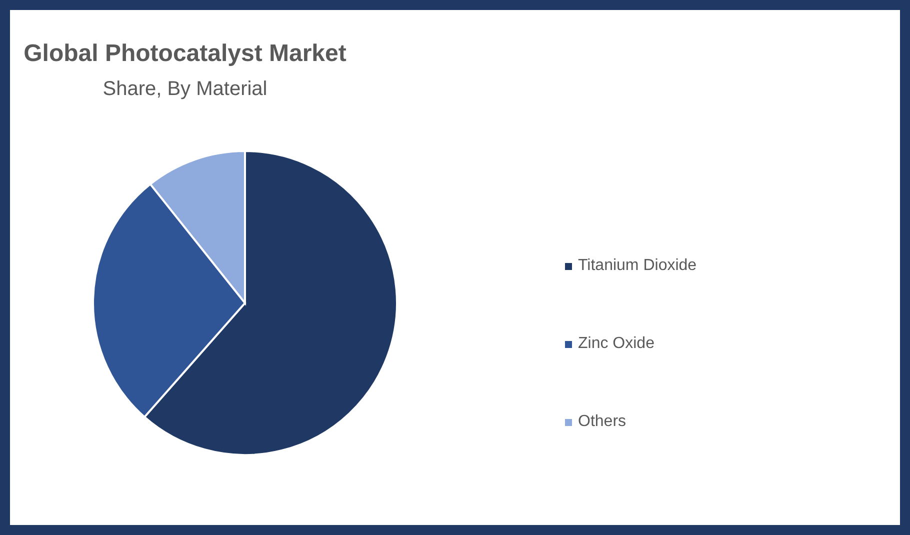 This screenshot has width=910, height=535. What do you see at coordinates (637, 266) in the screenshot?
I see `legend-label: Titanium Dioxide` at bounding box center [637, 266].